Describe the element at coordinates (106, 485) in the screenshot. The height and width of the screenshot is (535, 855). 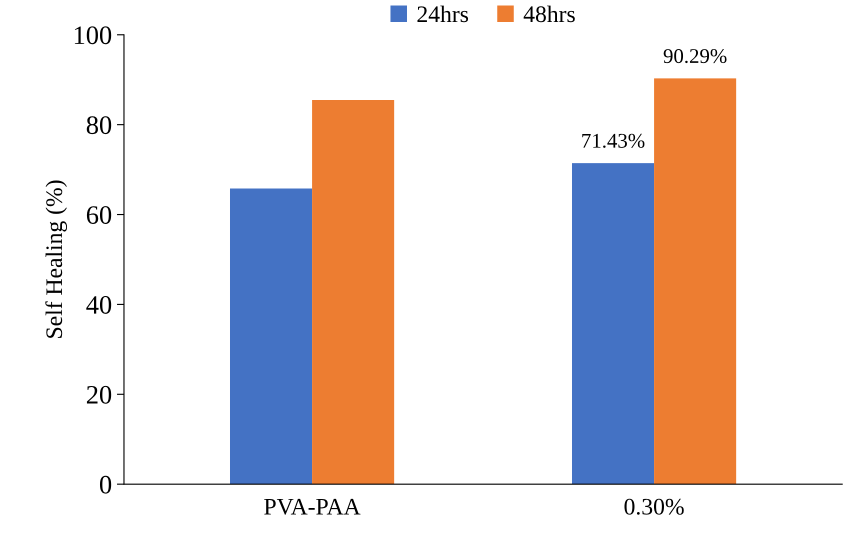
I see `y-tick-label: 0` at that location.